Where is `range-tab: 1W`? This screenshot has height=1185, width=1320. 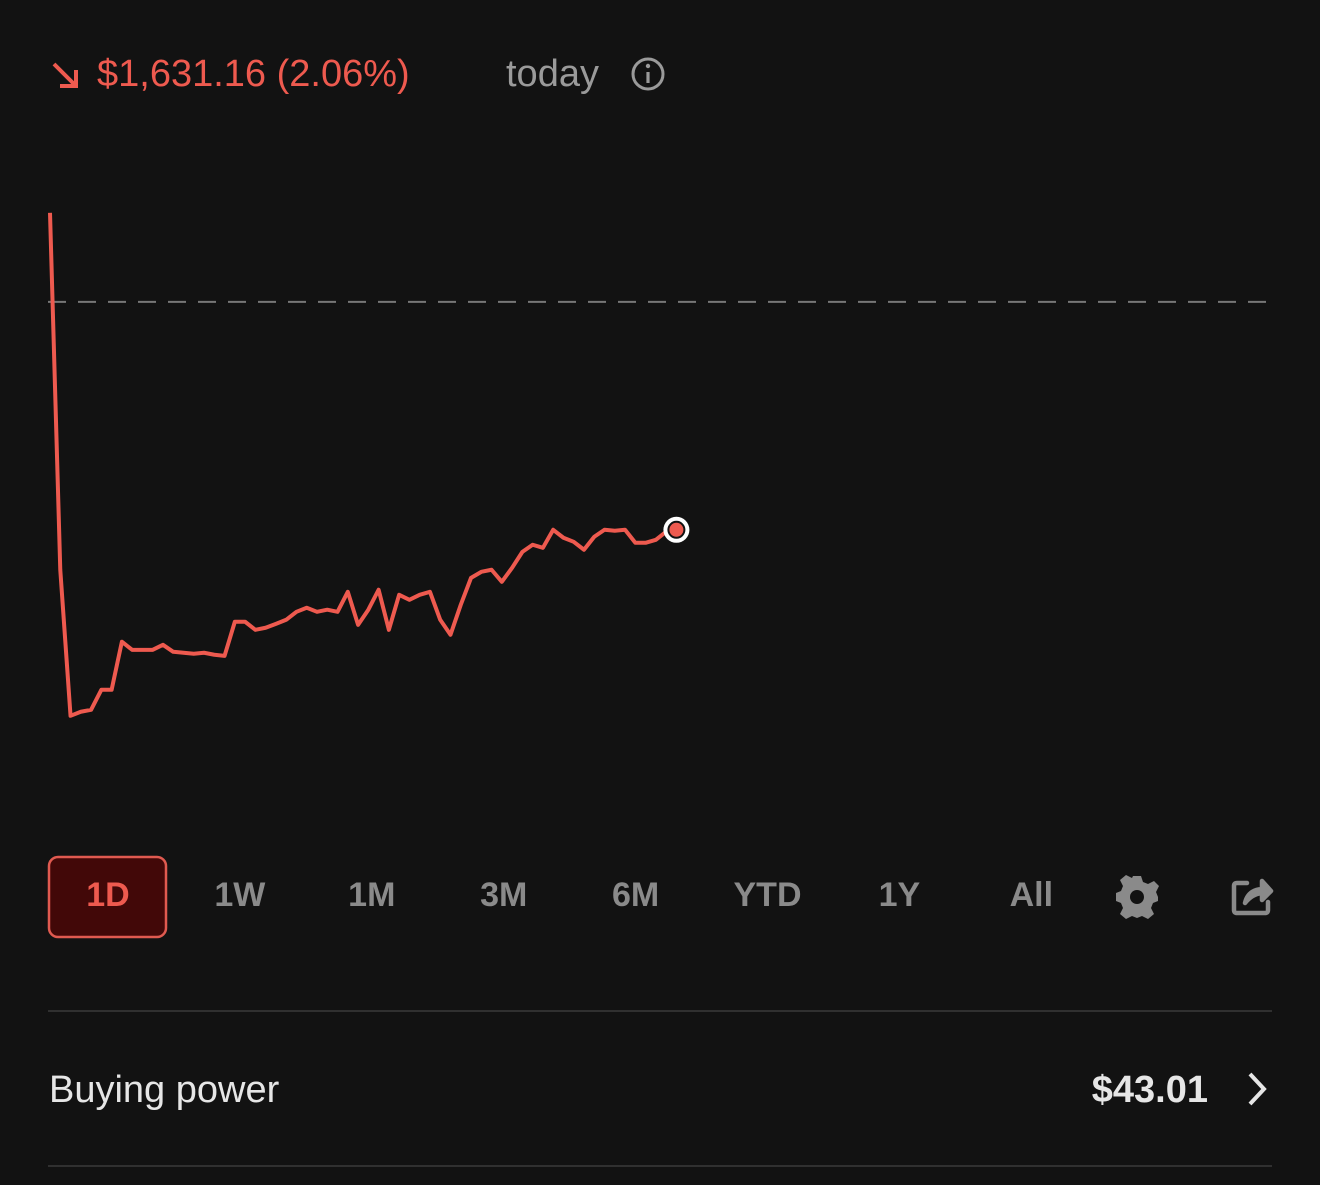
range-tab: 1W is located at coordinates (240, 895).